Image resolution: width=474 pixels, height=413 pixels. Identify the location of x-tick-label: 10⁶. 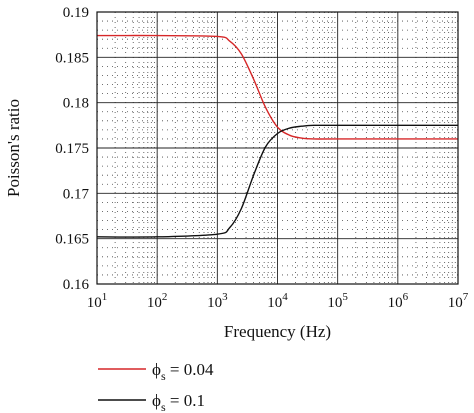
(398, 301).